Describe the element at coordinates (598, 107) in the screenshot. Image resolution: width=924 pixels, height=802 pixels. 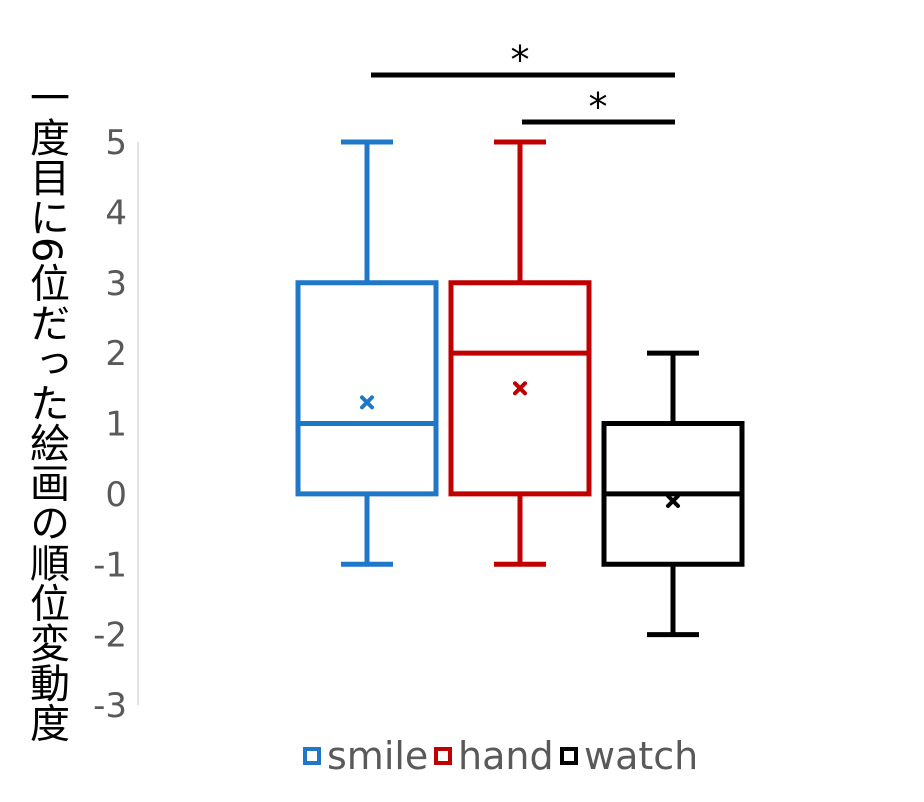
I see `significance-label-hand-watch: *` at that location.